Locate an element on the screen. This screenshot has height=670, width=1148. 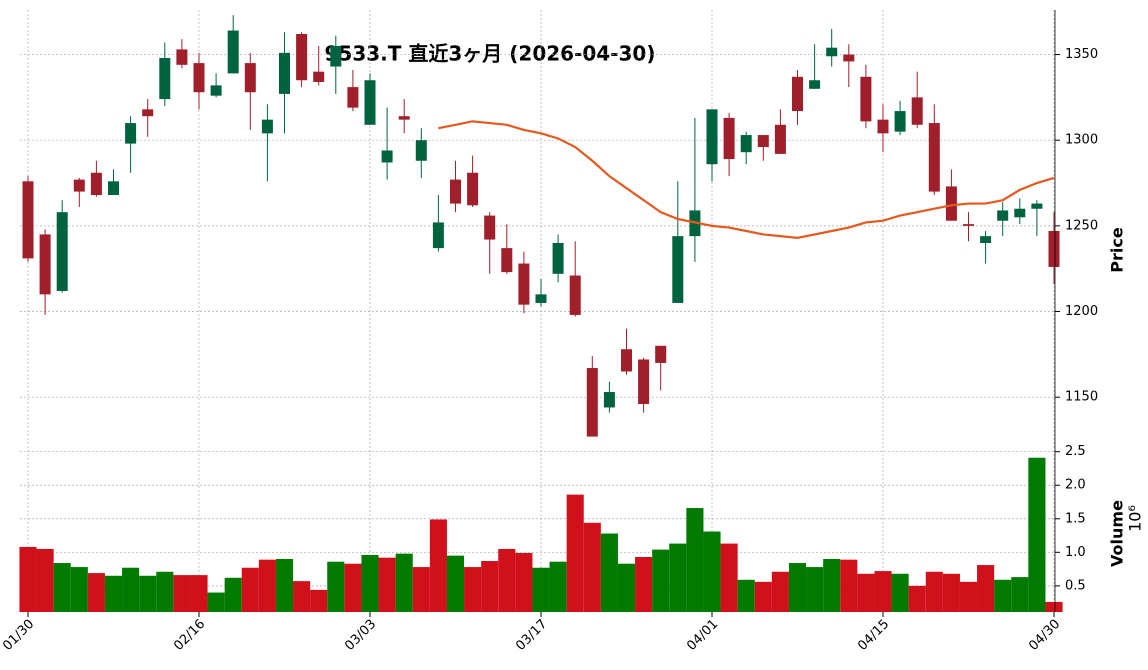
x-tick-label: 01/30 is located at coordinates (18, 635).